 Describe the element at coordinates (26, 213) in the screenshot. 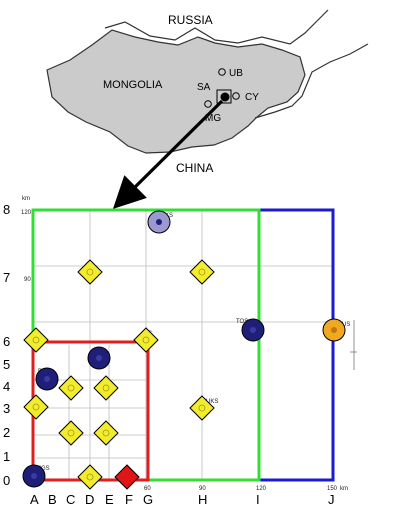

I see `ytick-120: 120` at that location.